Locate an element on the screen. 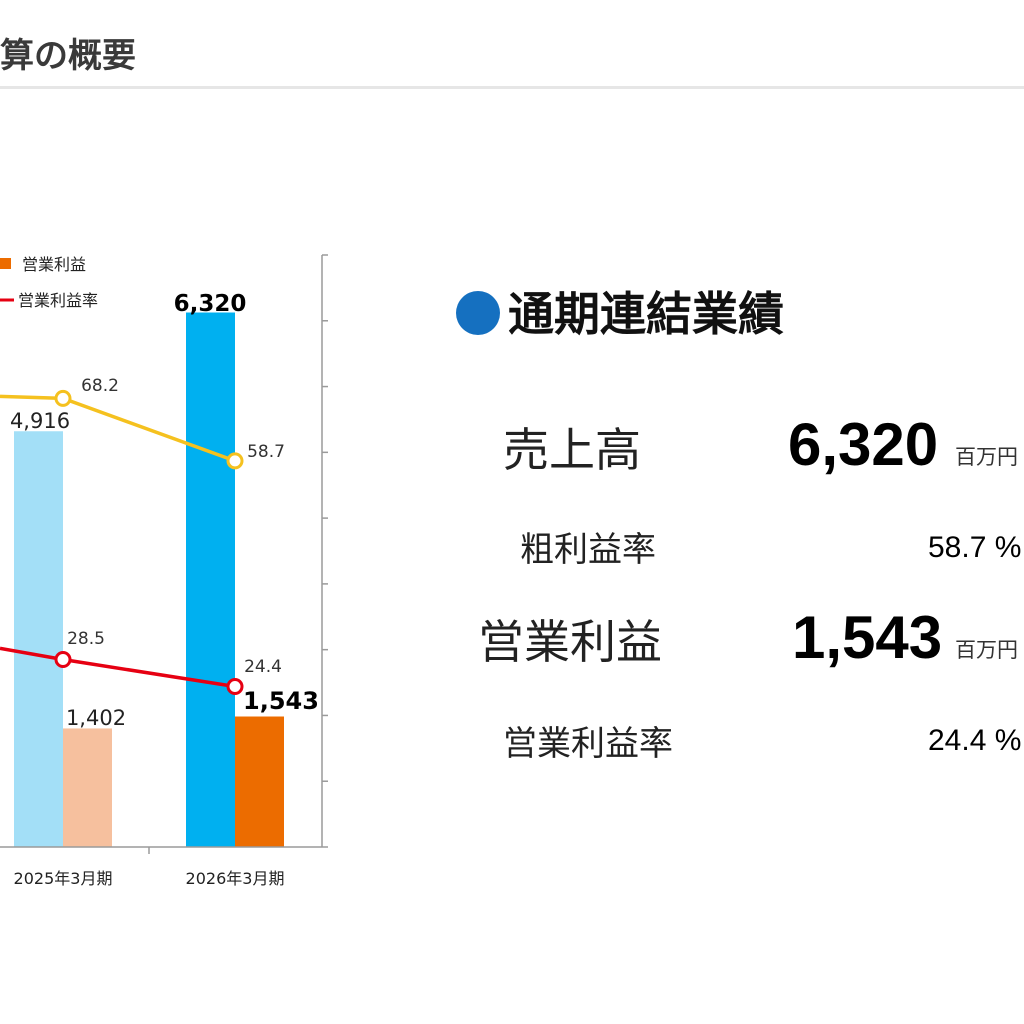  x-axis-category-label-0: 2025年3月期 is located at coordinates (63, 878).